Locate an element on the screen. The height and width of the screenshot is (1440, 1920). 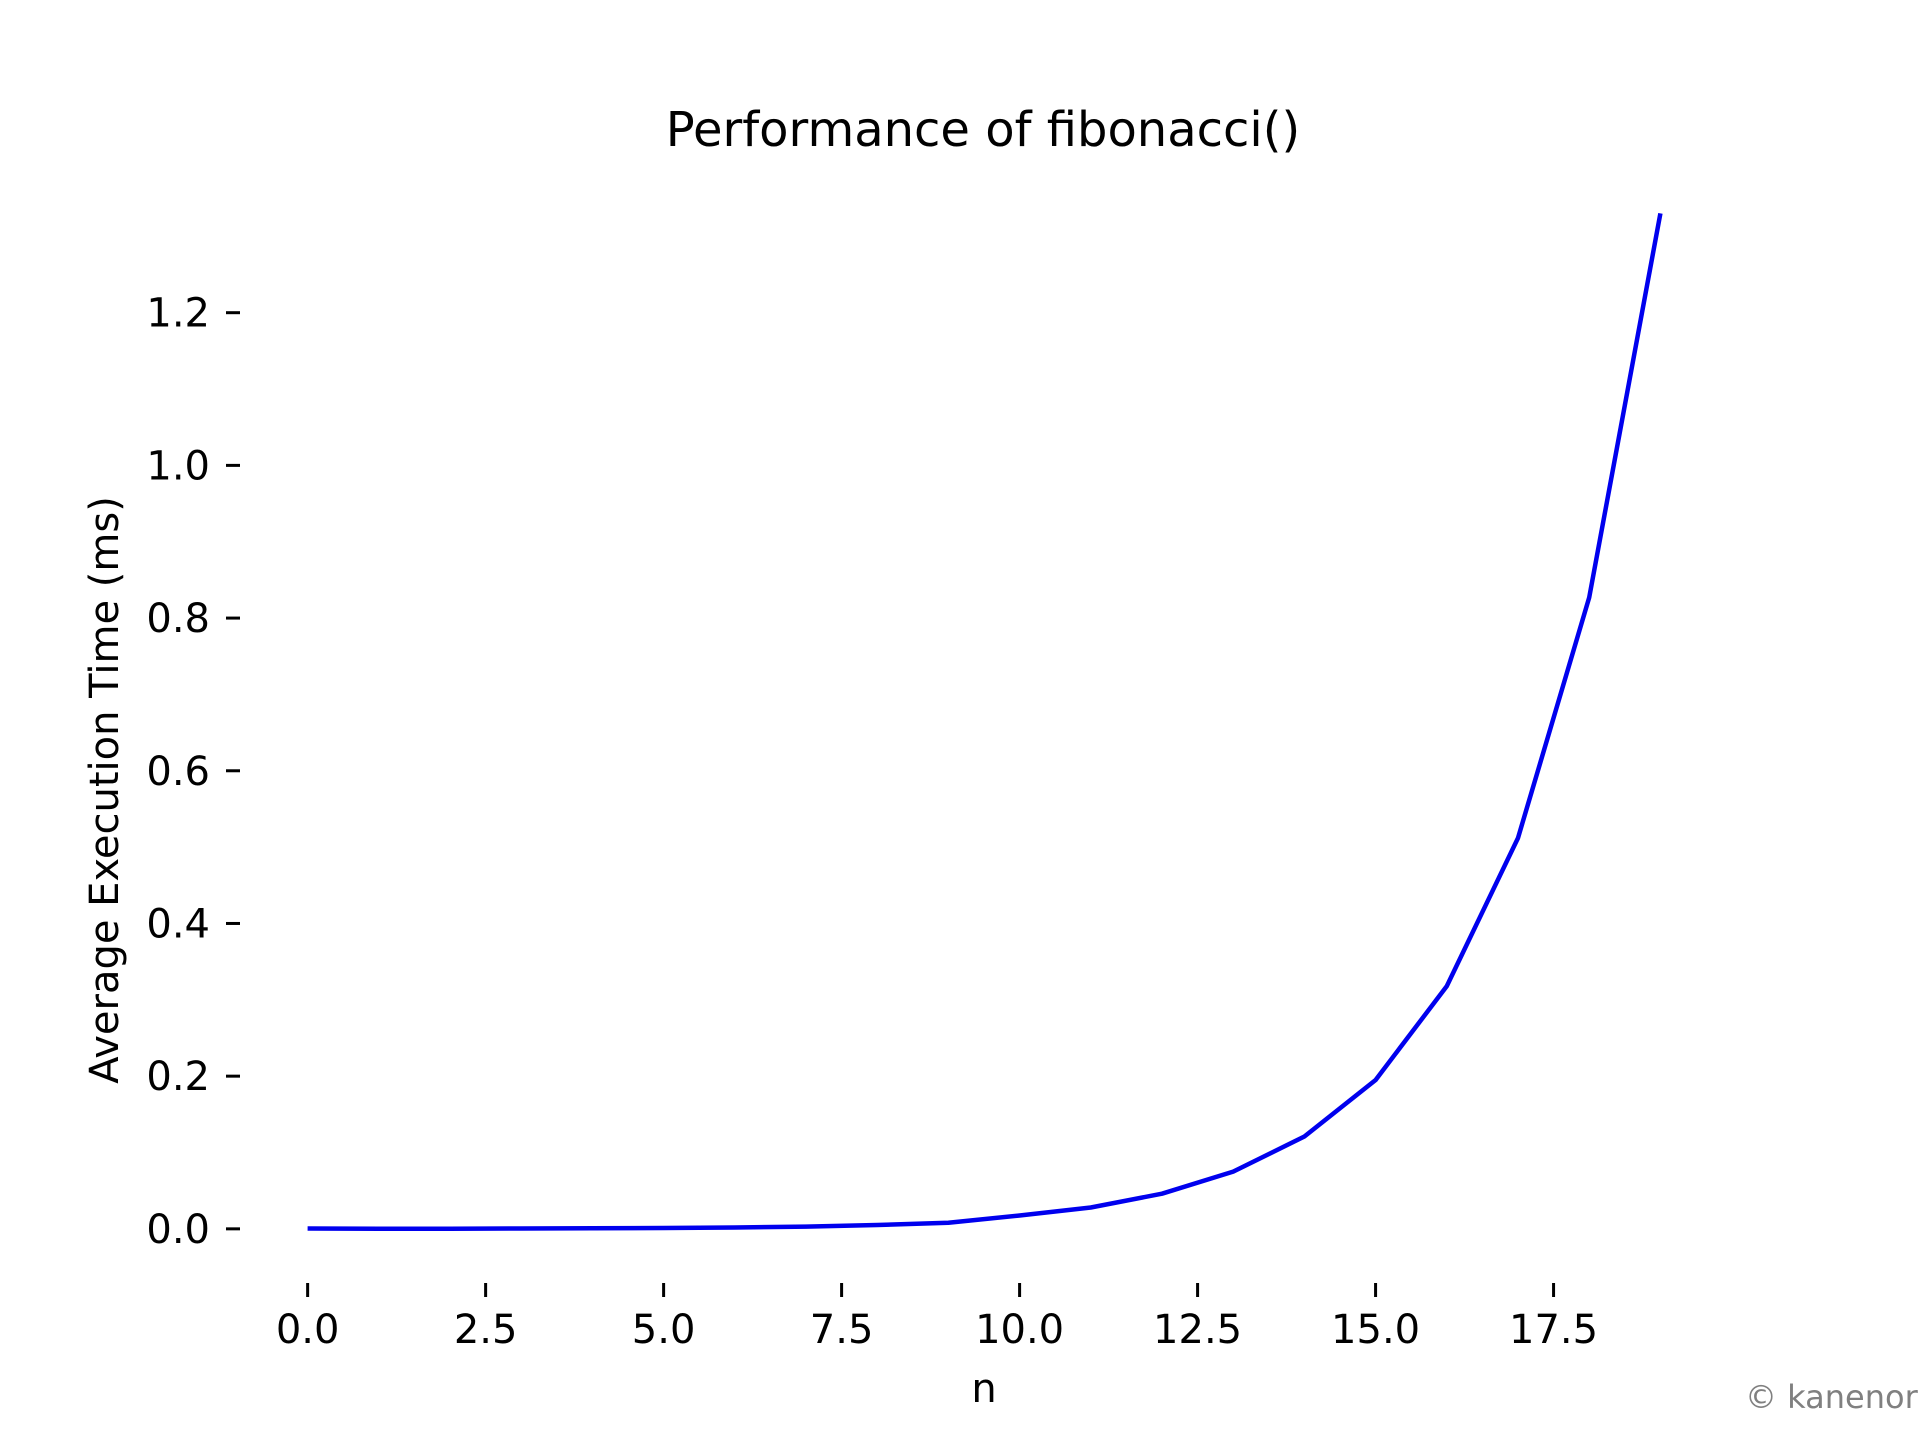
y-tick-label: 1.2 is located at coordinates (178, 314).